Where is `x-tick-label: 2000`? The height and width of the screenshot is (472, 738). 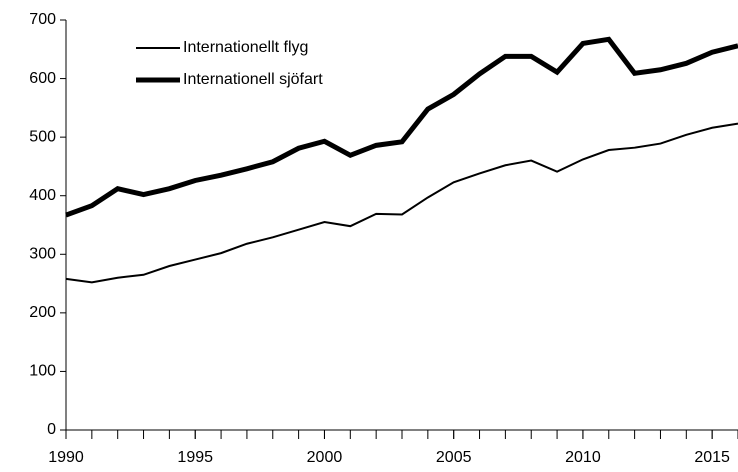
x-tick-label: 2000 is located at coordinates (325, 457).